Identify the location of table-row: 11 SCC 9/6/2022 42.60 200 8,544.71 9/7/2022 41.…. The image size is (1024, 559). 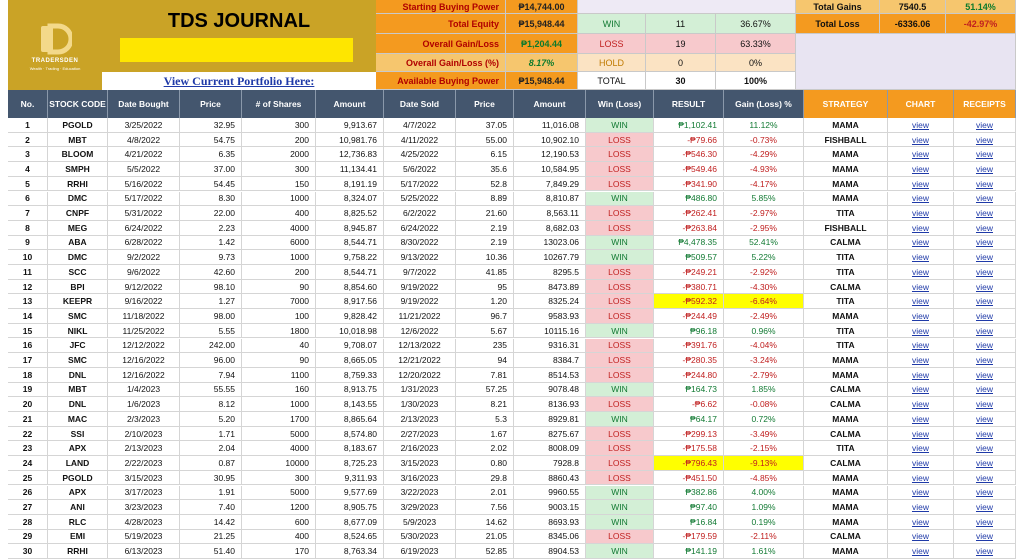
(512, 272).